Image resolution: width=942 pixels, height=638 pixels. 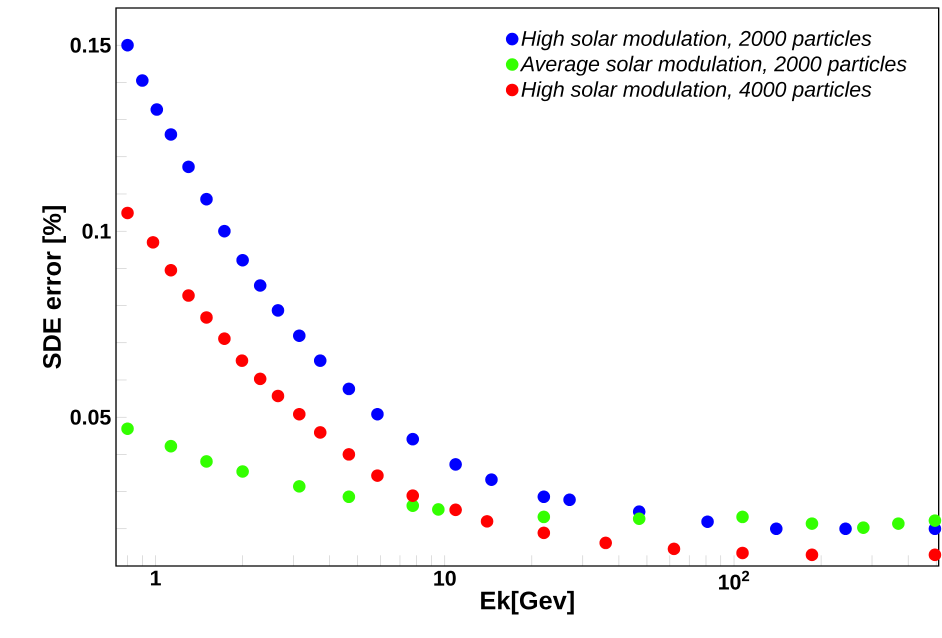 What do you see at coordinates (697, 40) in the screenshot?
I see `legend-label: High solar modulation, 2000 particles` at bounding box center [697, 40].